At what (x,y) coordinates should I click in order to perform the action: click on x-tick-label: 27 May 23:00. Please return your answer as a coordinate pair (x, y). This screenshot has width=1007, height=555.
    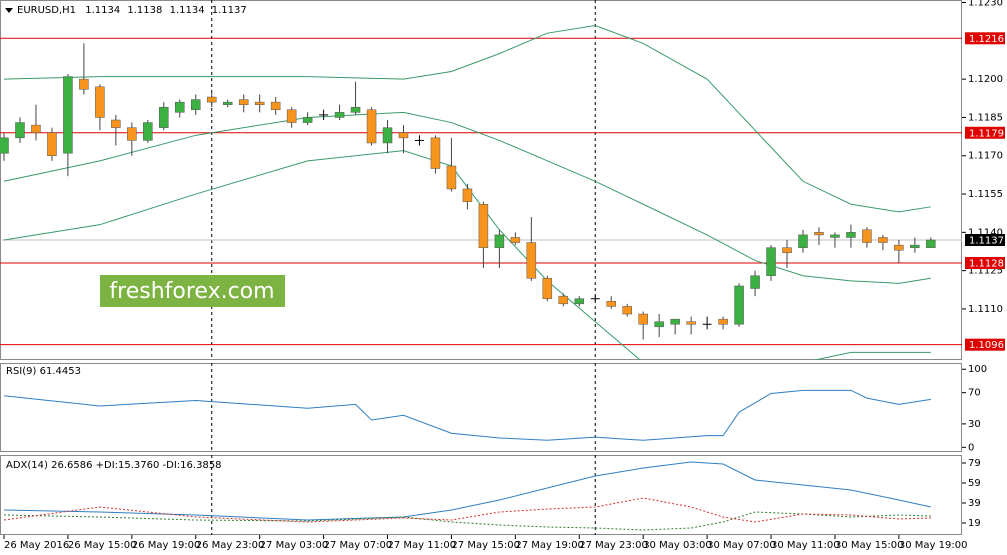
    Looking at the image, I should click on (613, 545).